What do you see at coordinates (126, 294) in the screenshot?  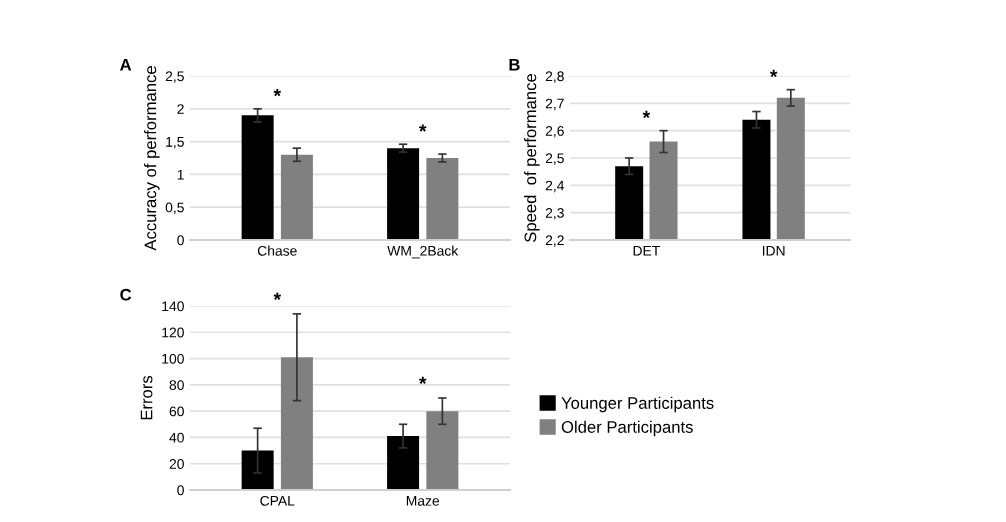 I see `chart-title: C` at bounding box center [126, 294].